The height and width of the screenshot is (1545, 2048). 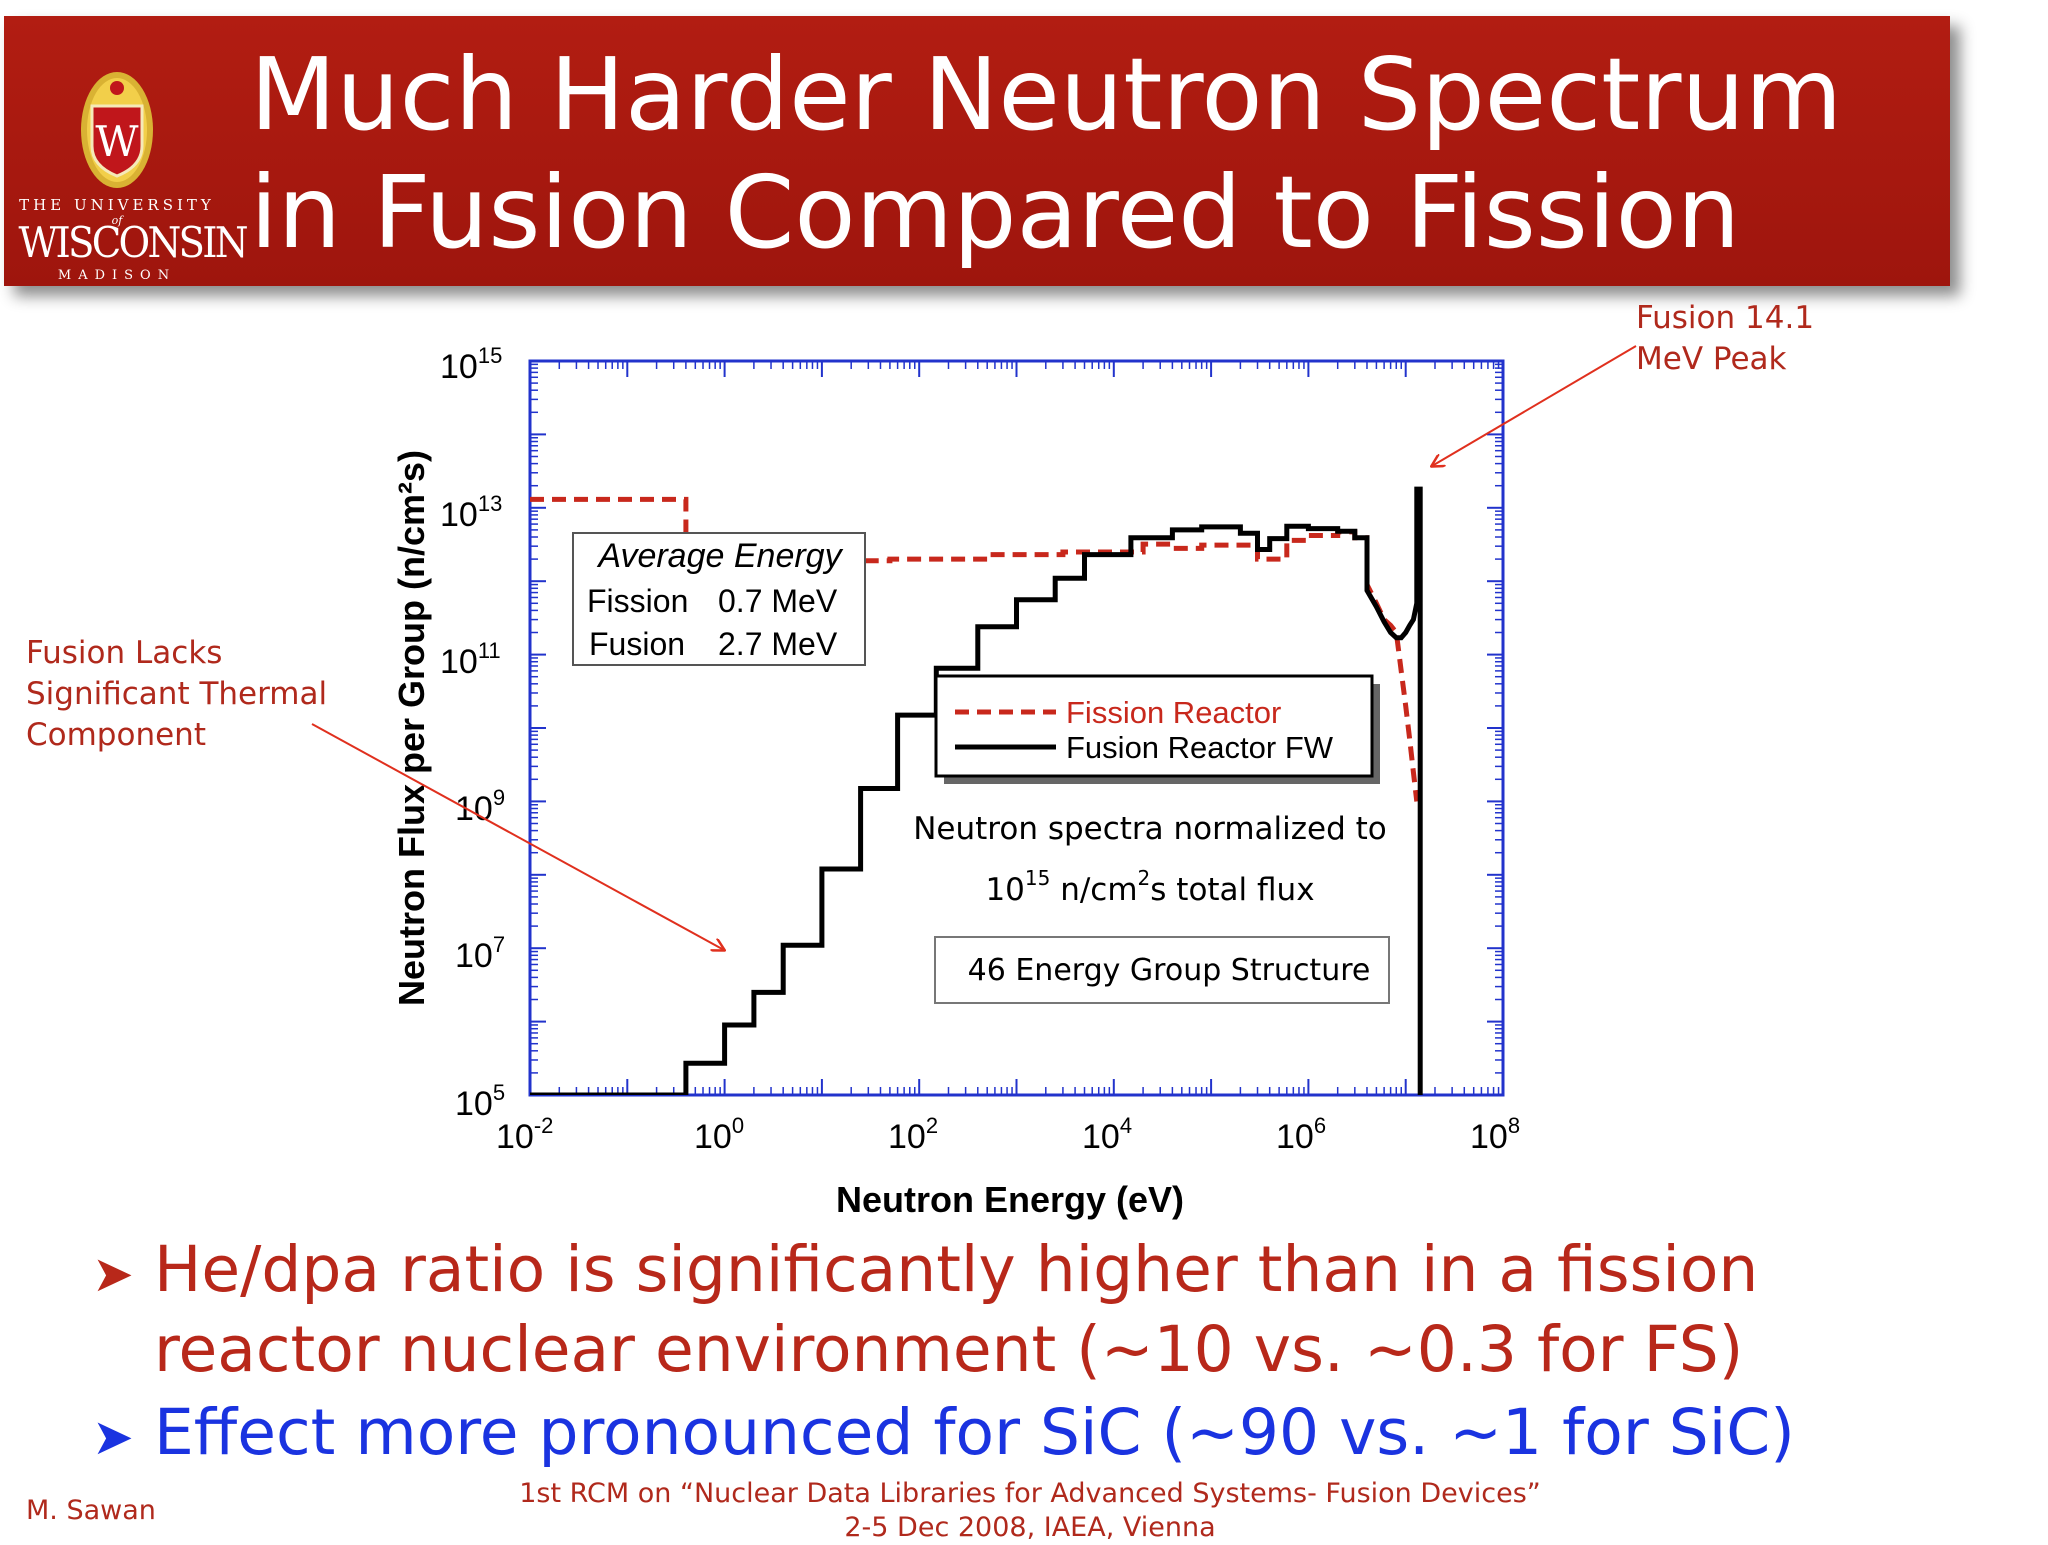 I want to click on average-energy-title: Average Energy, so click(x=719, y=556).